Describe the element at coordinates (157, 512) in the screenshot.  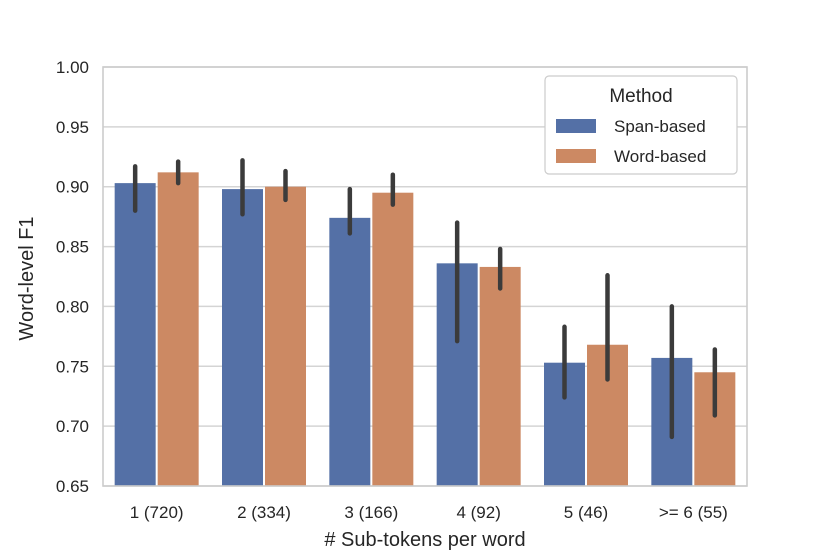
I see `x-tick-label: 1 (720)` at that location.